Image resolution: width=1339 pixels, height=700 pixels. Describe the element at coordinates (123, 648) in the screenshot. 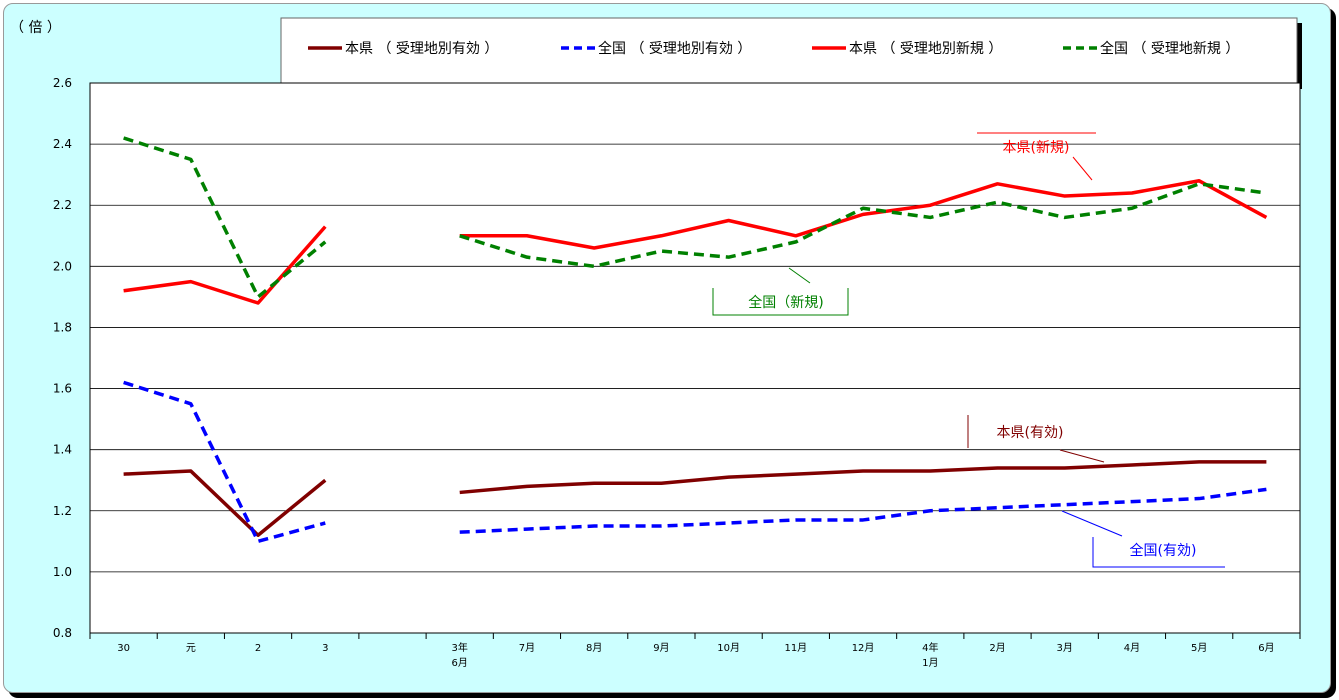

I see `x-tick-label: 30` at that location.